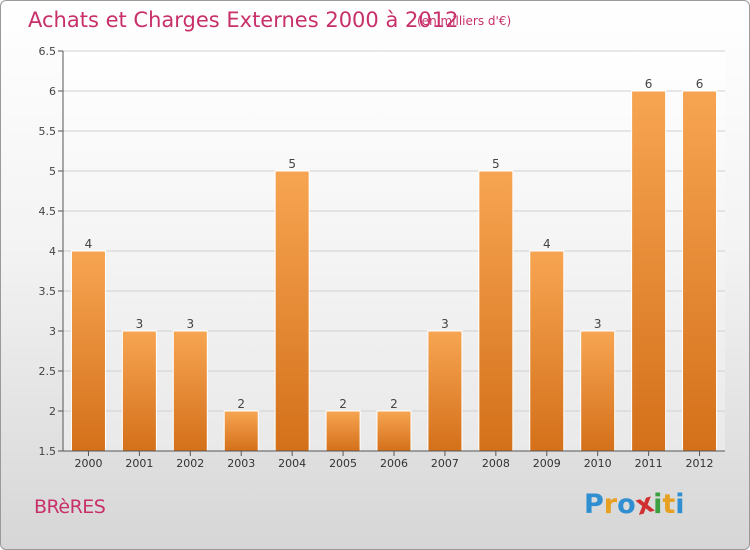 This screenshot has width=750, height=550. I want to click on x-tick-label: 2006, so click(394, 463).